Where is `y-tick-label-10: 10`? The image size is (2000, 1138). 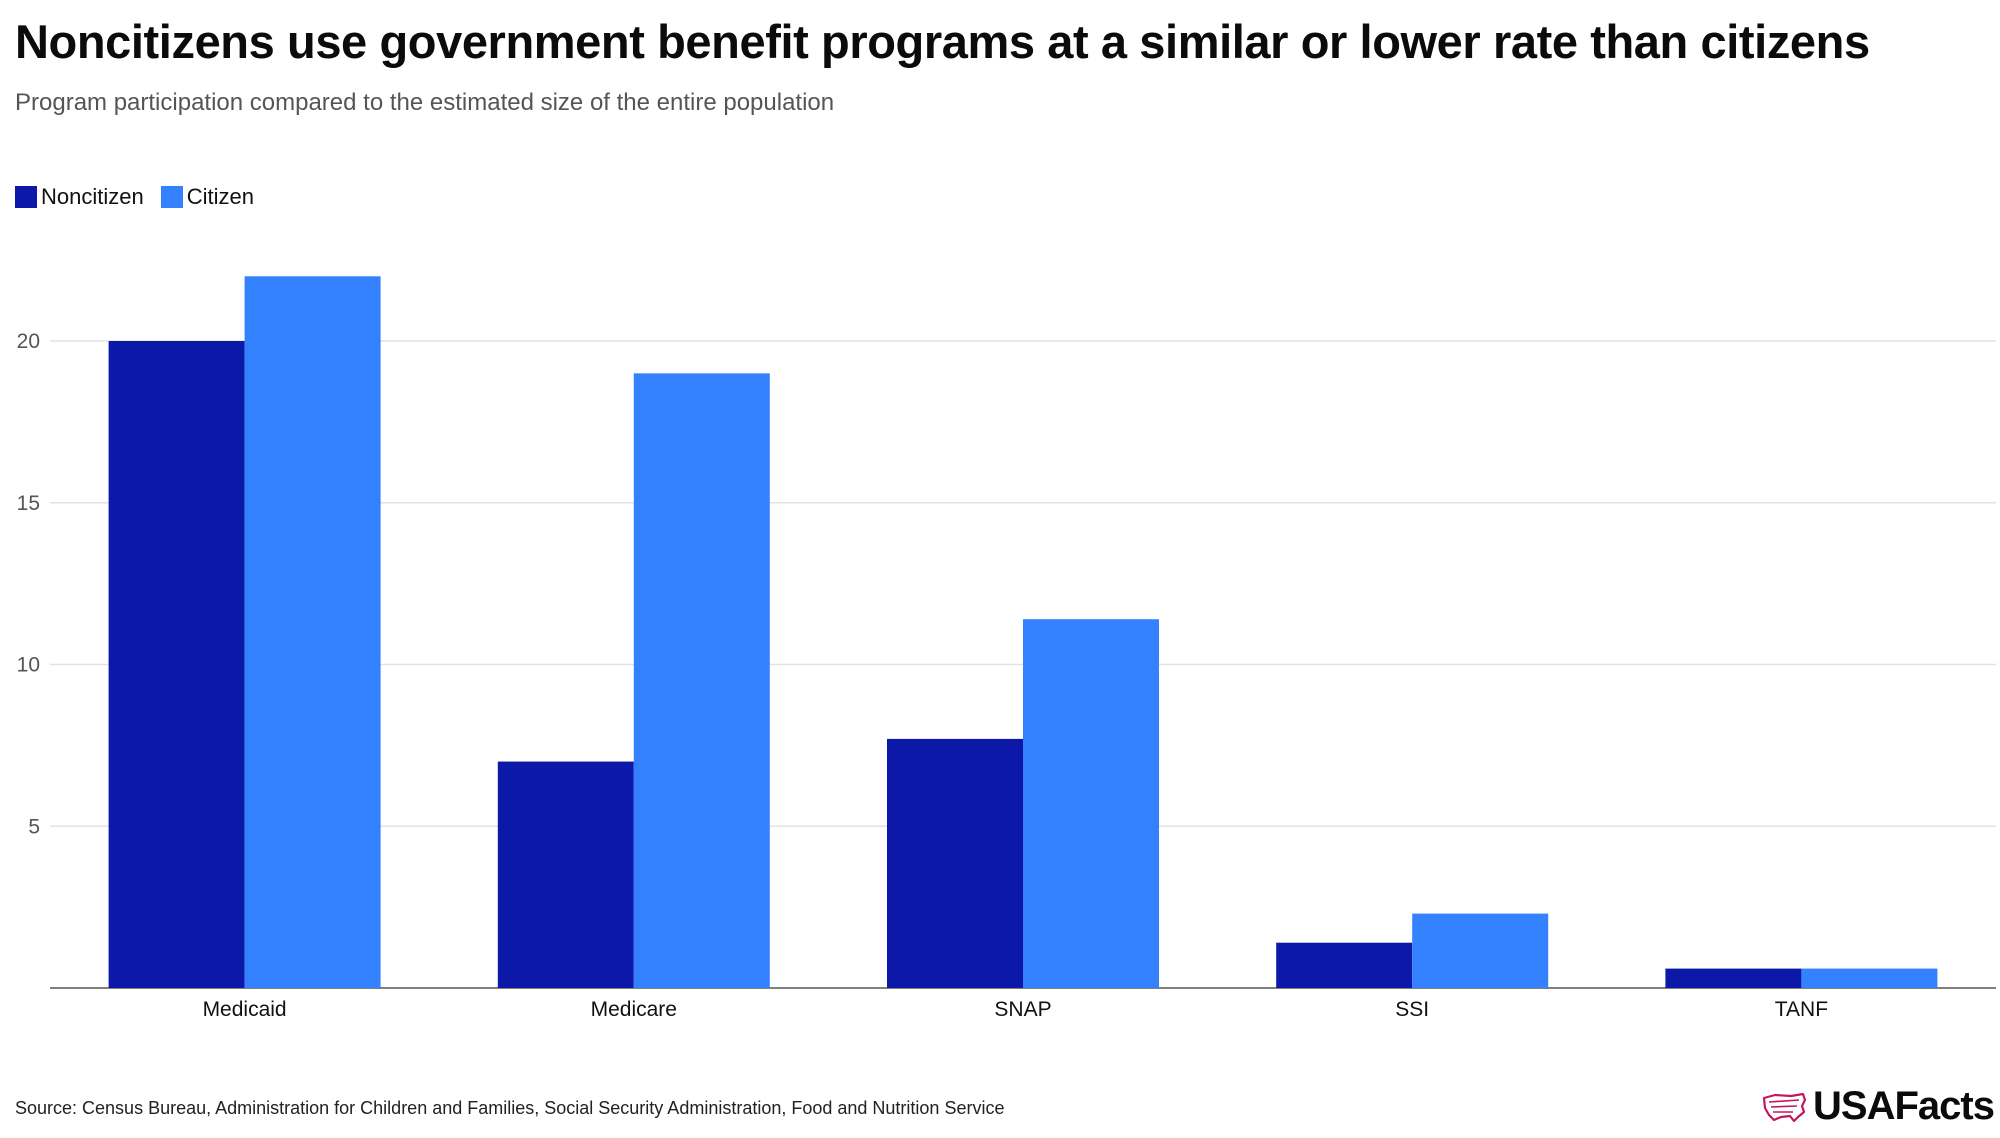
y-tick-label-10: 10 is located at coordinates (28, 665).